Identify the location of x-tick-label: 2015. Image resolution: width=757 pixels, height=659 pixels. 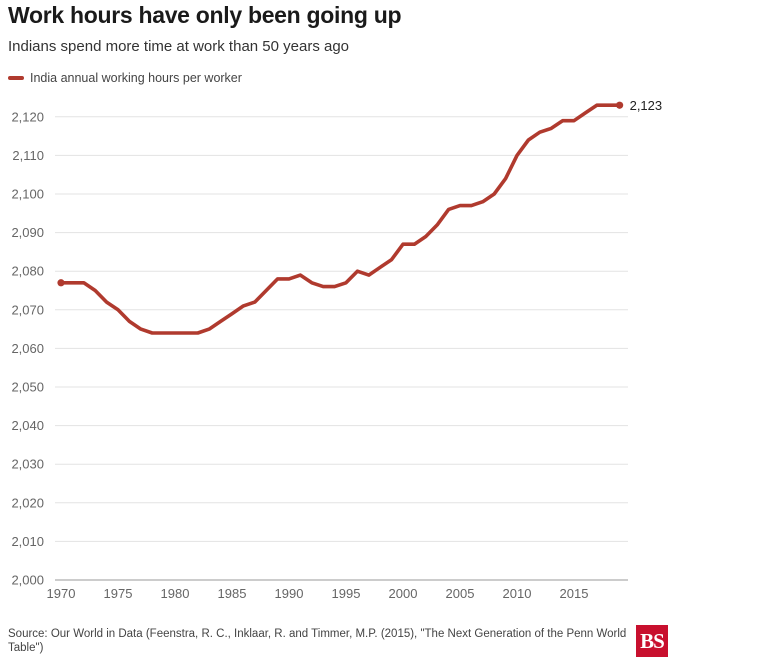
(574, 593).